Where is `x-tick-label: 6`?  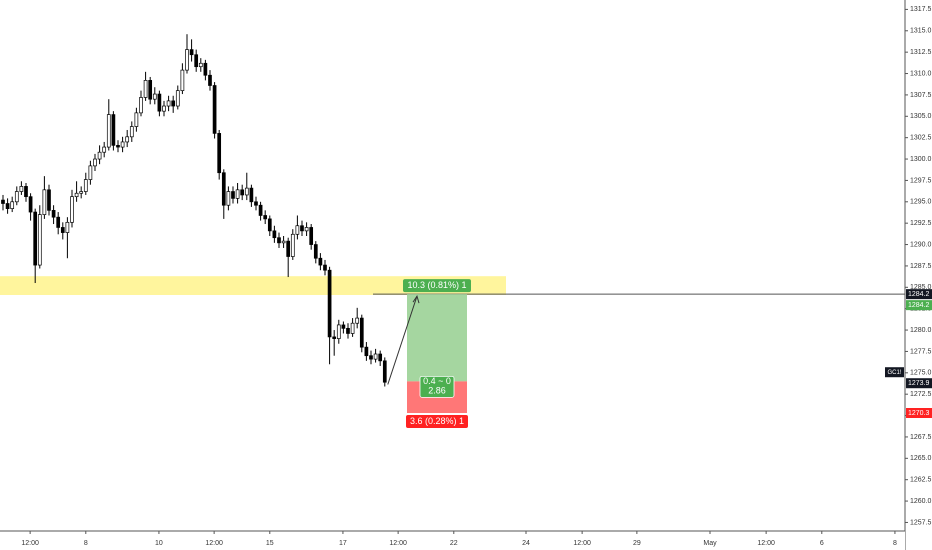
x-tick-label: 6 is located at coordinates (822, 543).